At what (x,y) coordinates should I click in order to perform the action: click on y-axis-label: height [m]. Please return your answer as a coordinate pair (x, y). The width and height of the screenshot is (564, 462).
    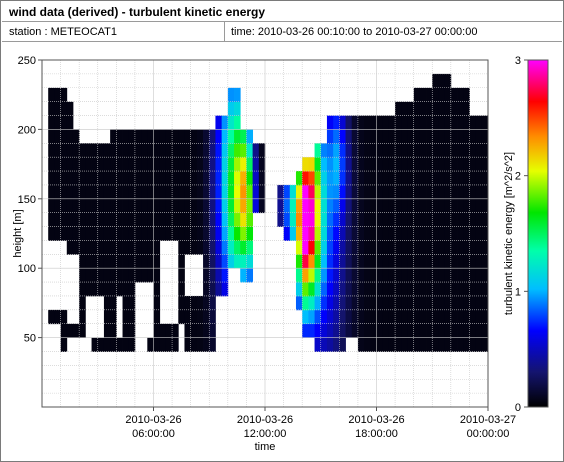
    Looking at the image, I should click on (18, 233).